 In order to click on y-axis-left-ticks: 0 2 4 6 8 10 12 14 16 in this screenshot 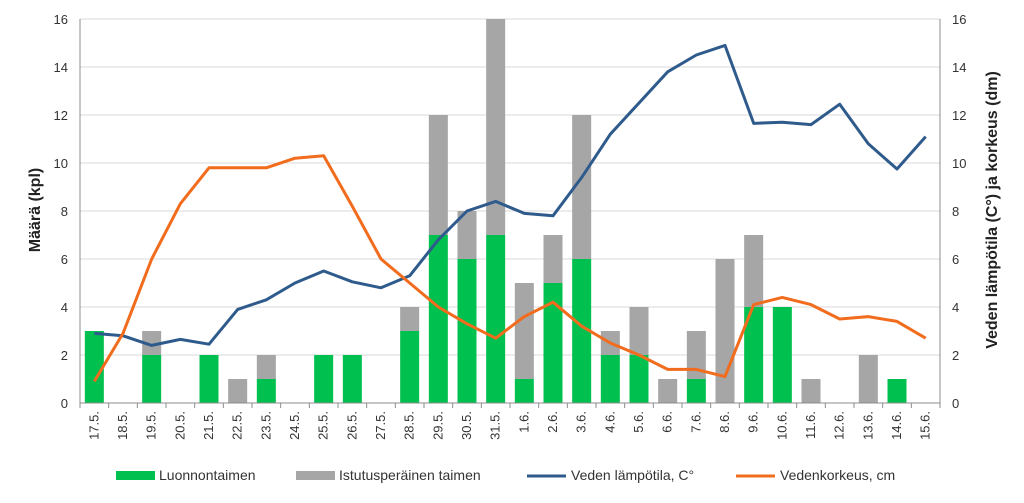, I will do `click(61, 211)`.